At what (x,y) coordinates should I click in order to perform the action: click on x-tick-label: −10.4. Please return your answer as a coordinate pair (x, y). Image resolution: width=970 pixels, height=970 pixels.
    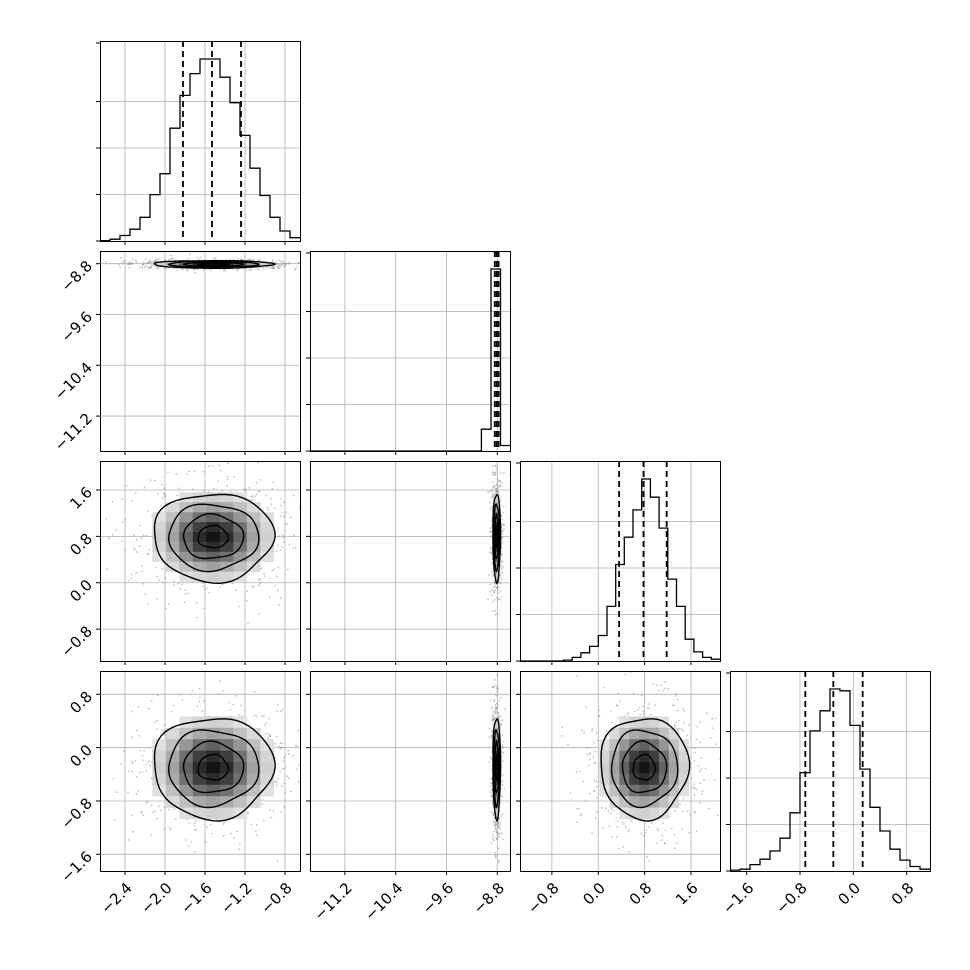
    Looking at the image, I should click on (383, 901).